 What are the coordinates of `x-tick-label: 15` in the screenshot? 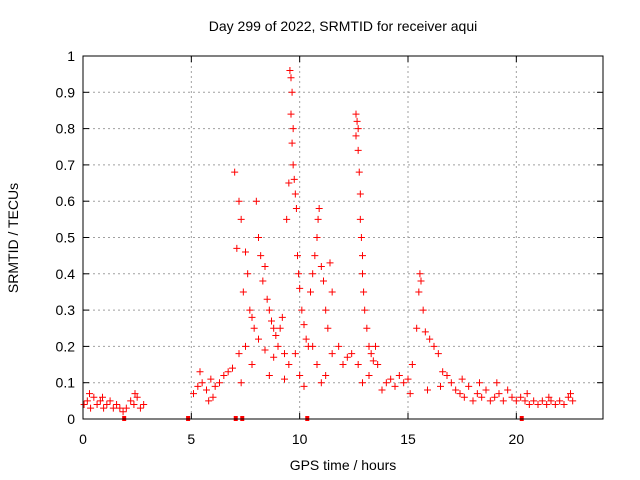 It's located at (408, 439).